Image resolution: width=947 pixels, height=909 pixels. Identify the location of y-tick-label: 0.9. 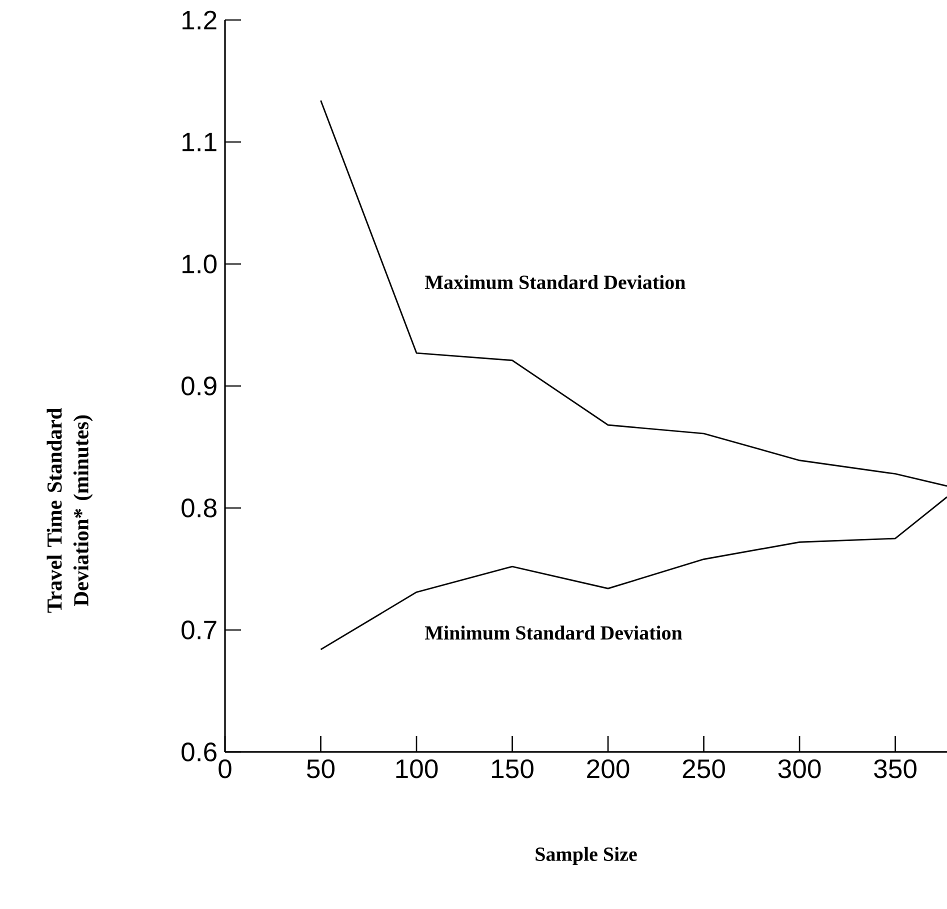
(199, 386).